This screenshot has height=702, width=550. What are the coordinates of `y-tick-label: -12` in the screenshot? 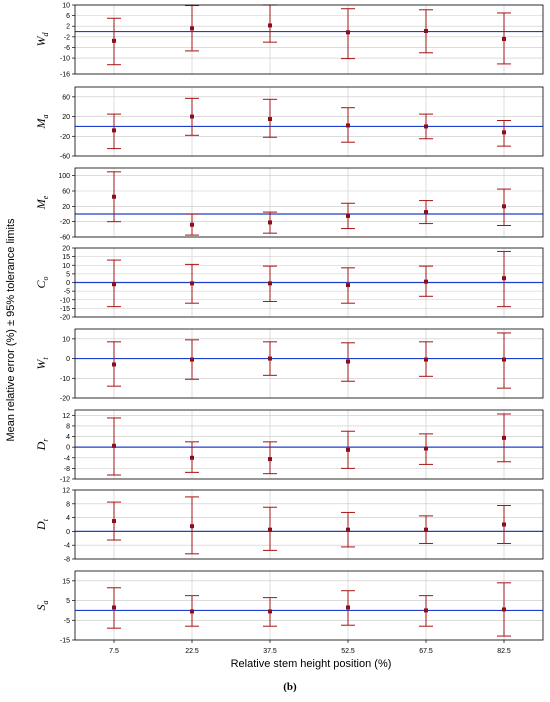 It's located at (65, 480).